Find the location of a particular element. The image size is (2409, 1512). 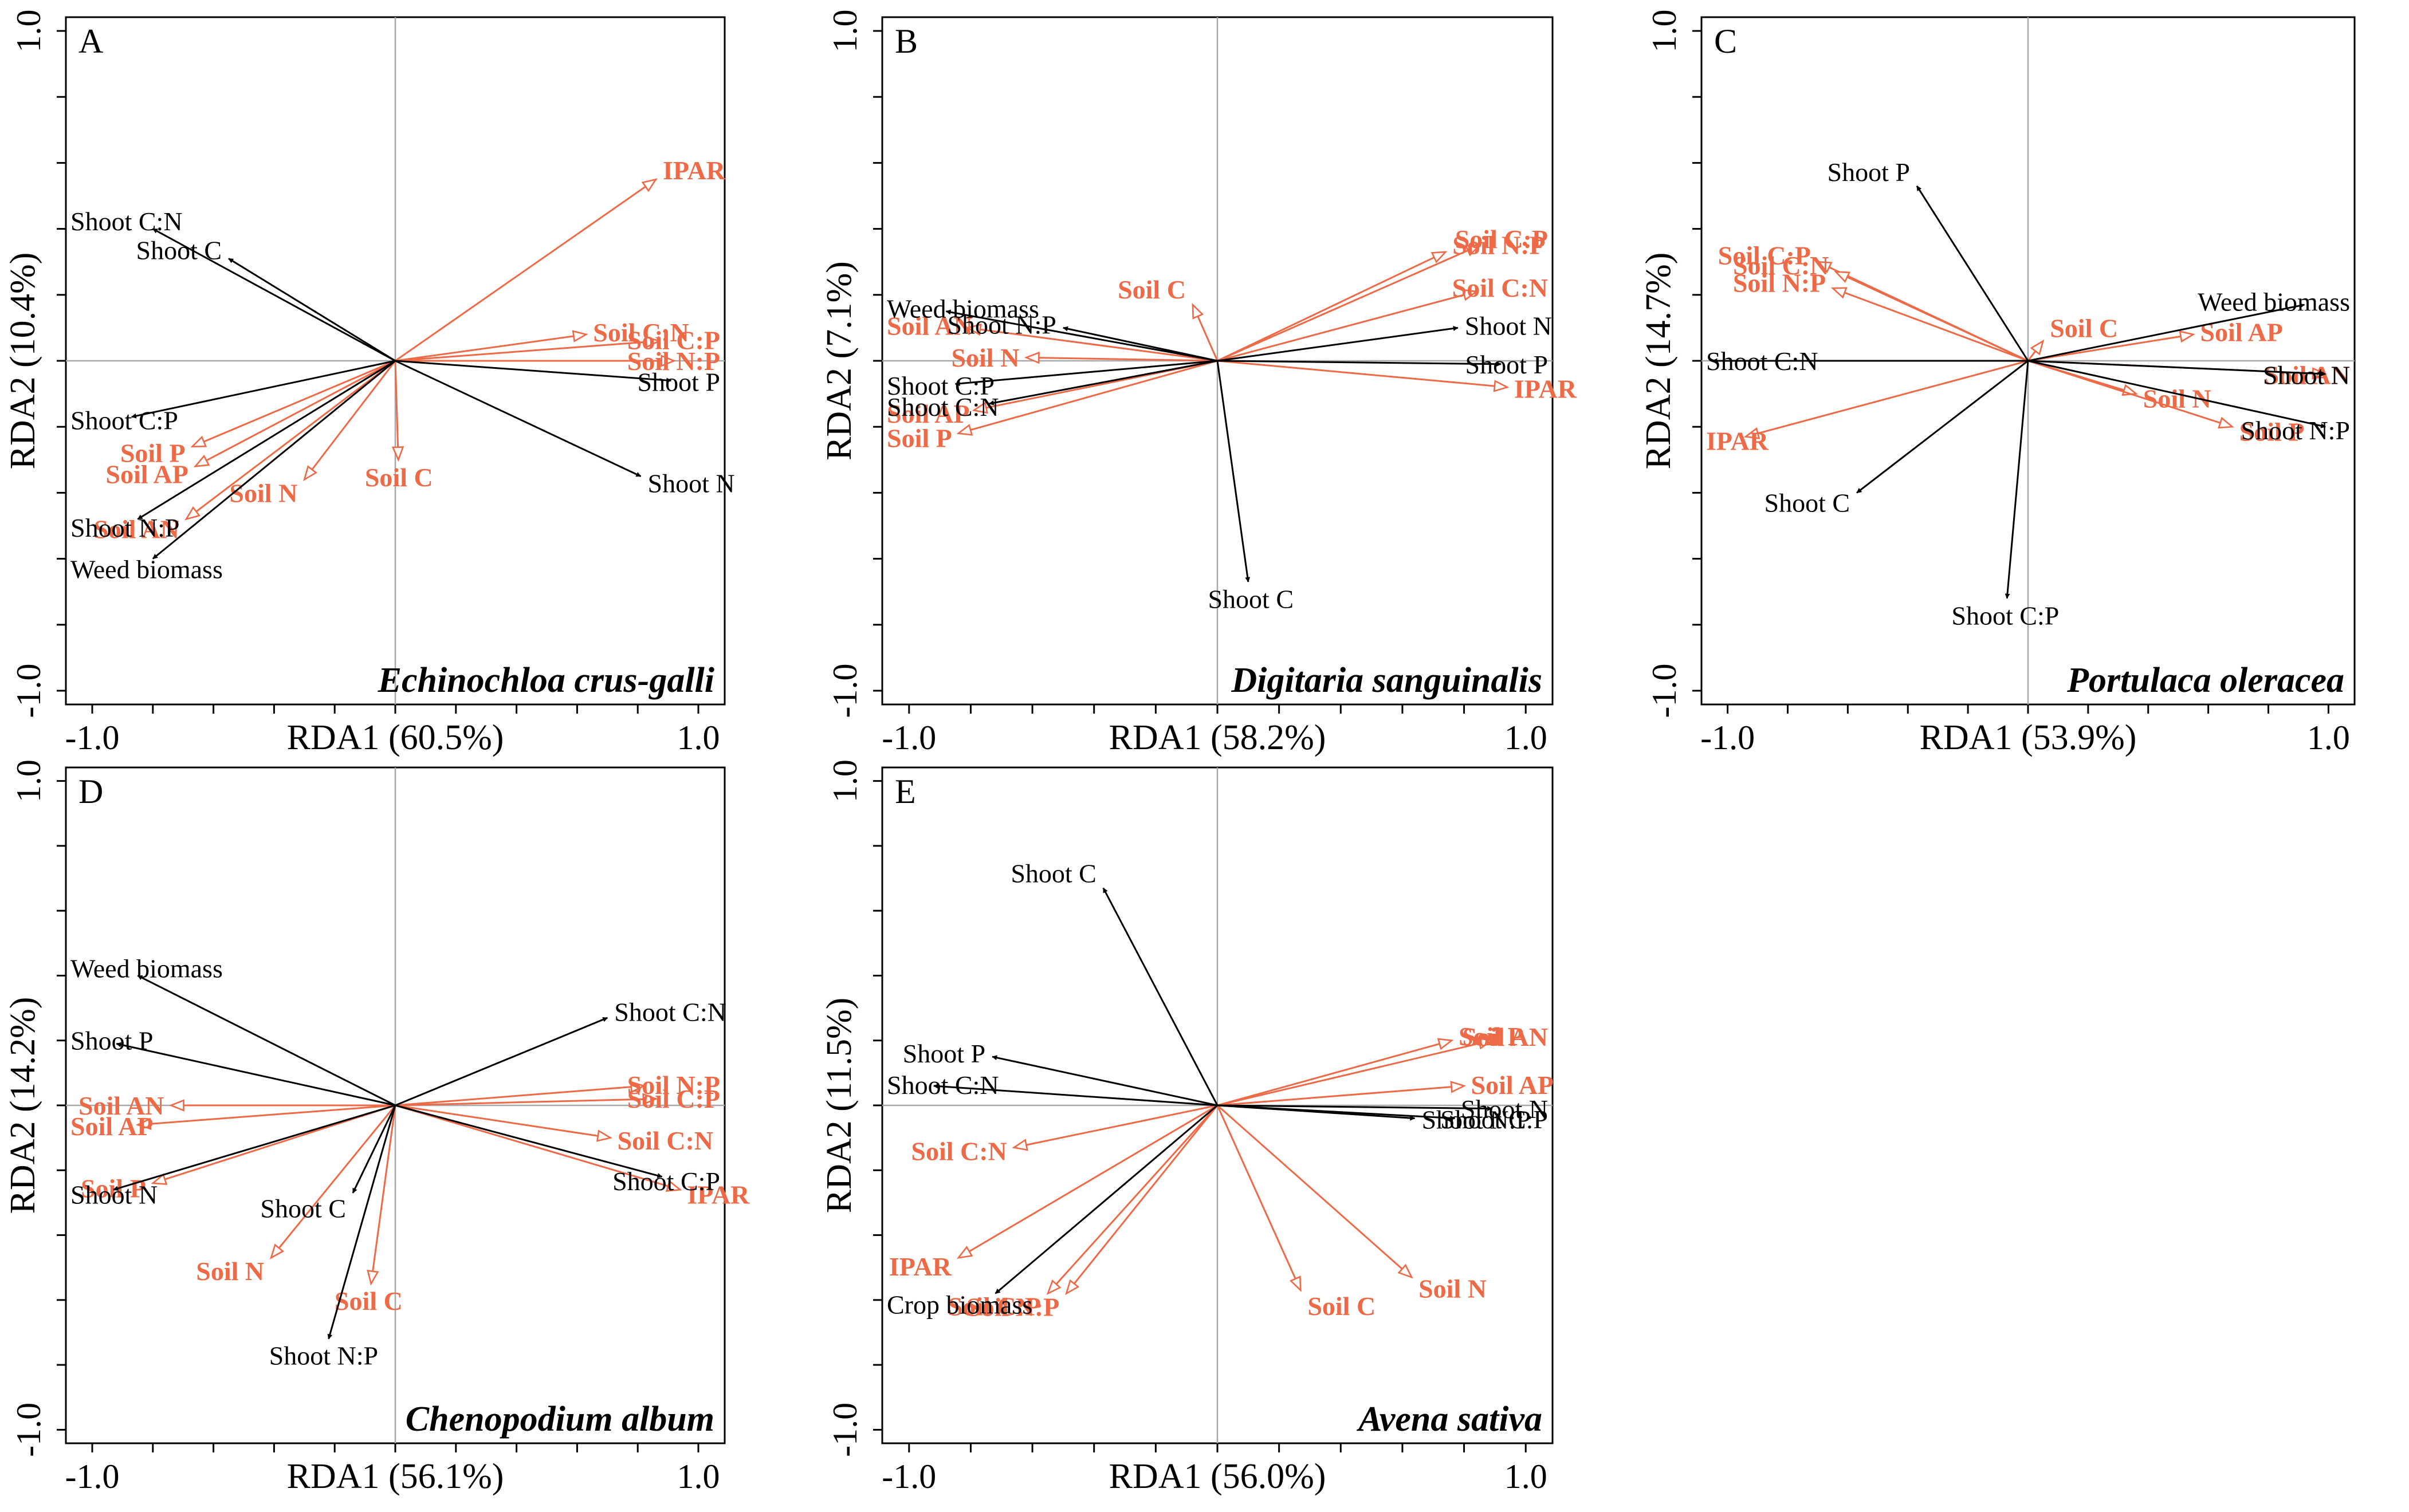

panel-letter: C is located at coordinates (1725, 41).